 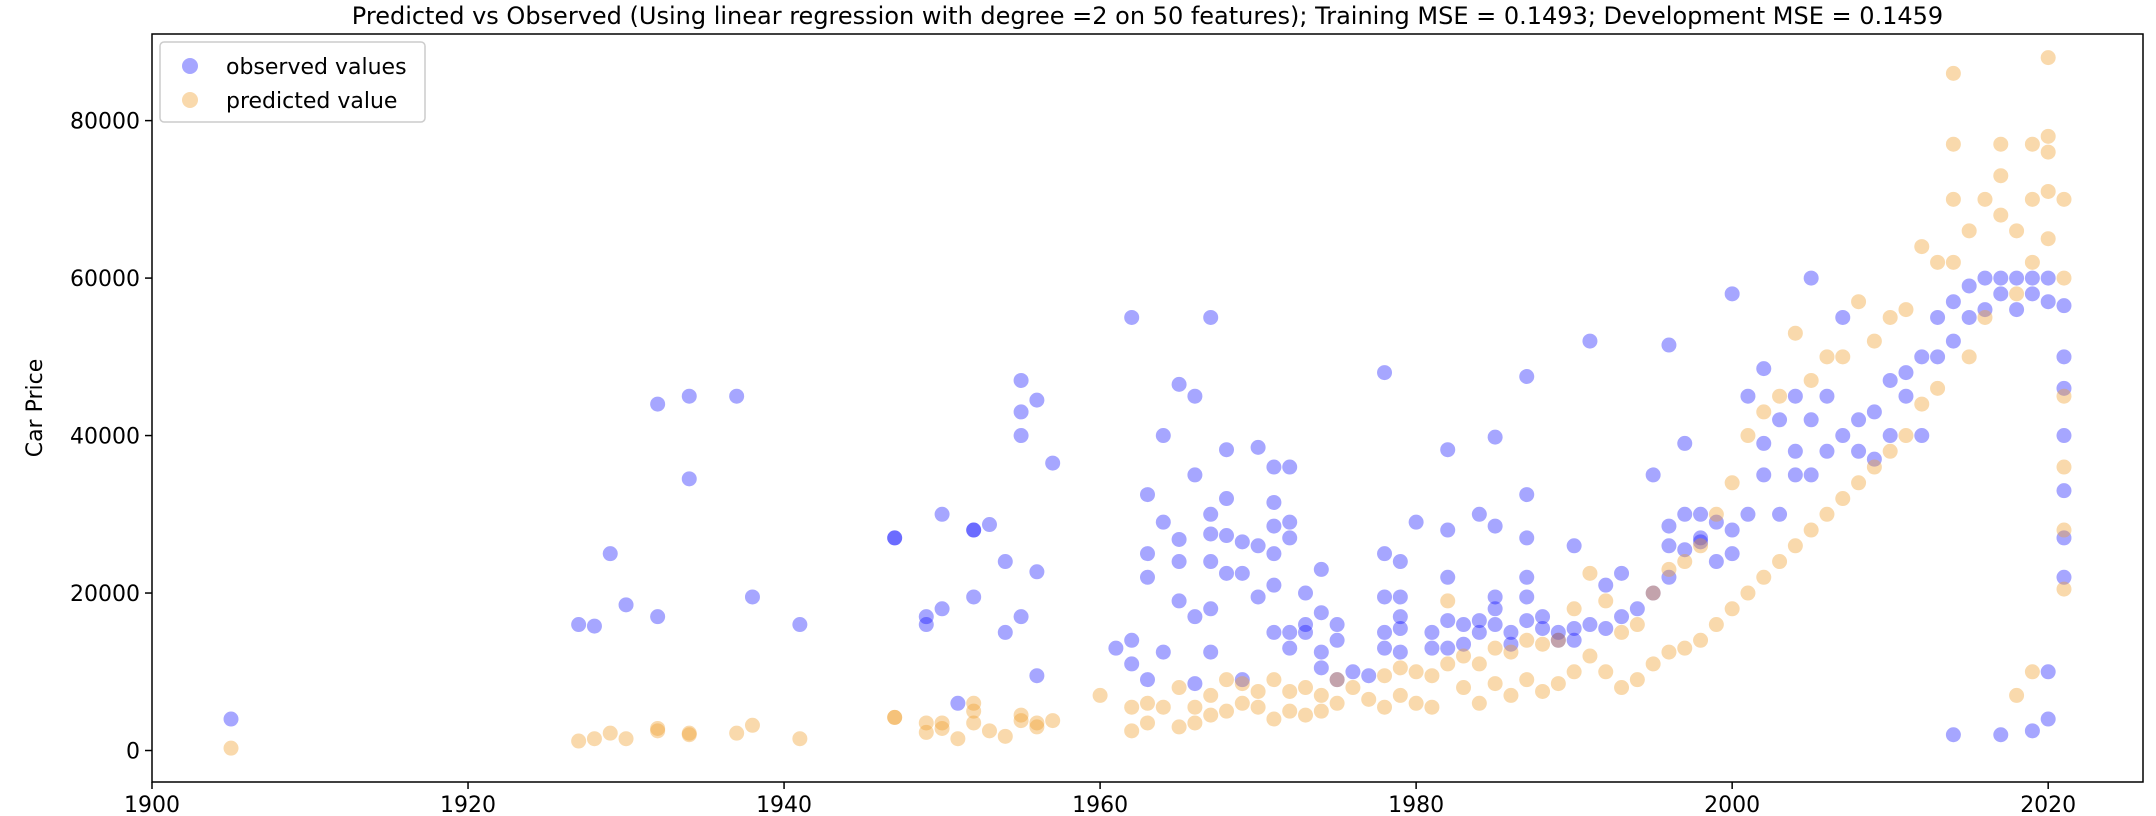 What do you see at coordinates (2048, 804) in the screenshot?
I see `x-tick-label: 2020` at bounding box center [2048, 804].